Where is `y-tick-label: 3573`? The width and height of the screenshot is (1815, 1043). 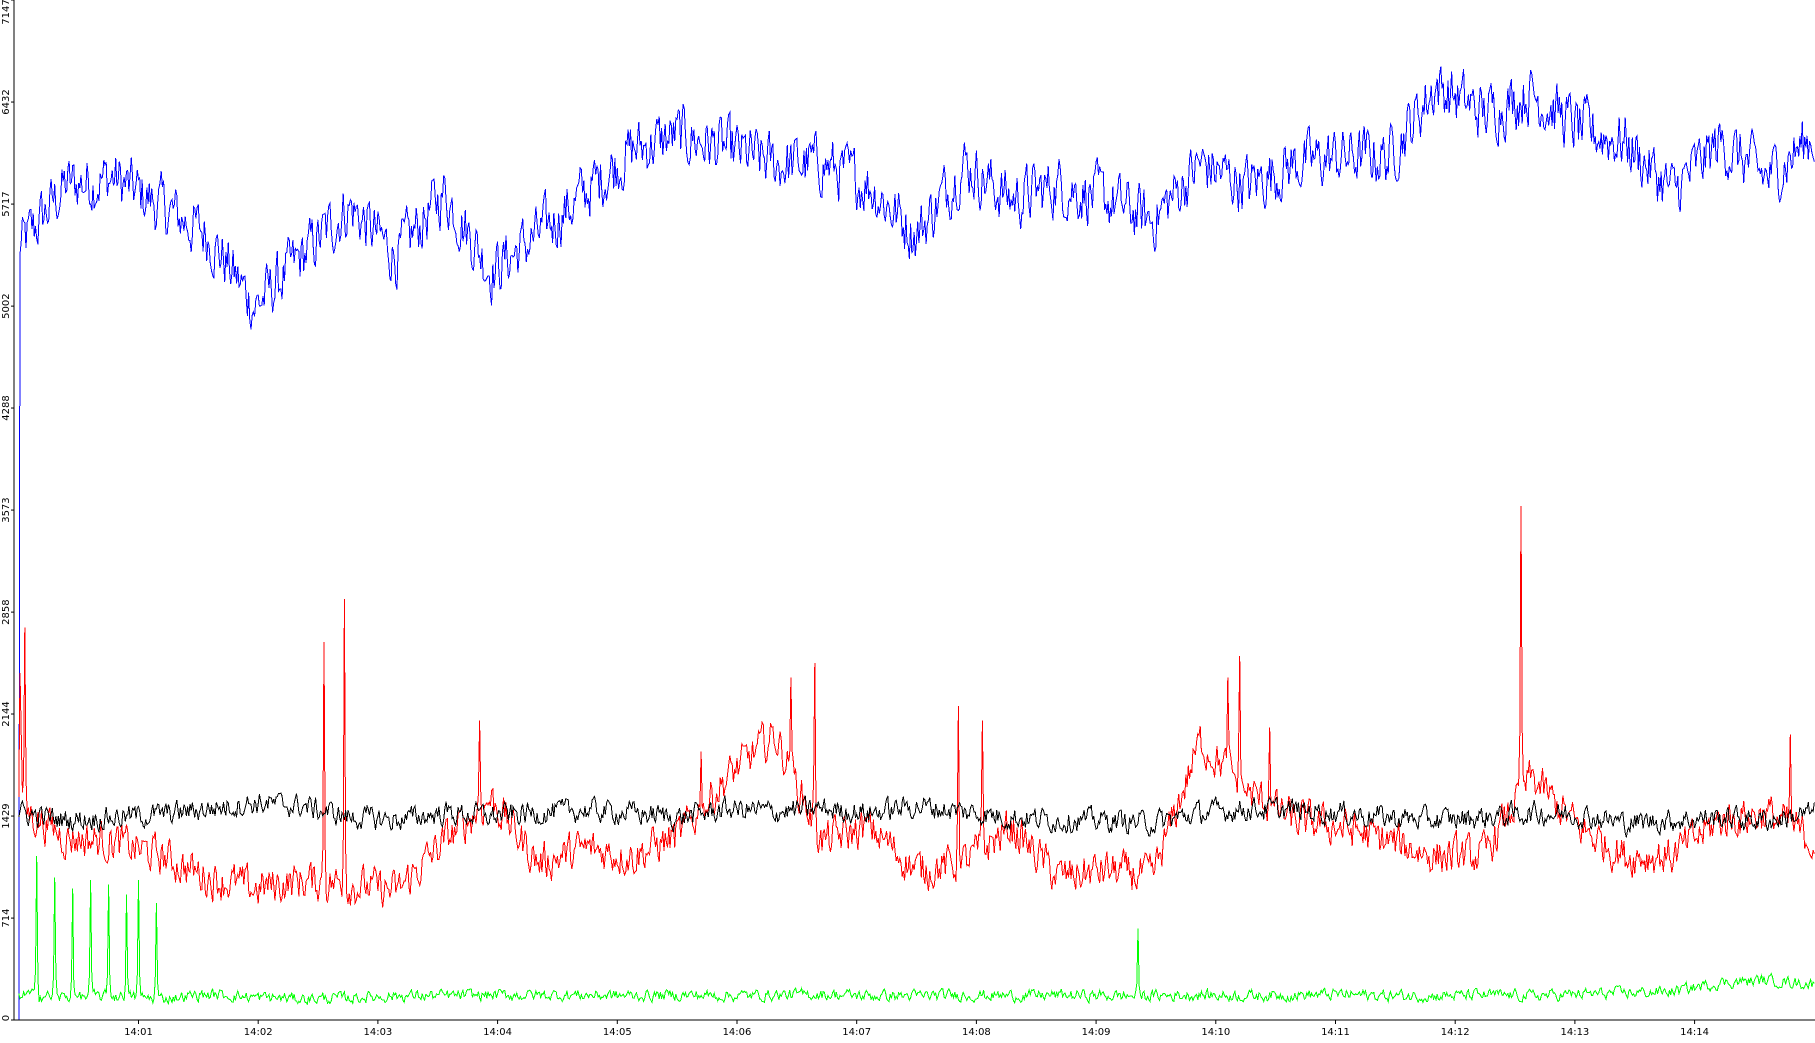
y-tick-label: 3573 is located at coordinates (6, 509).